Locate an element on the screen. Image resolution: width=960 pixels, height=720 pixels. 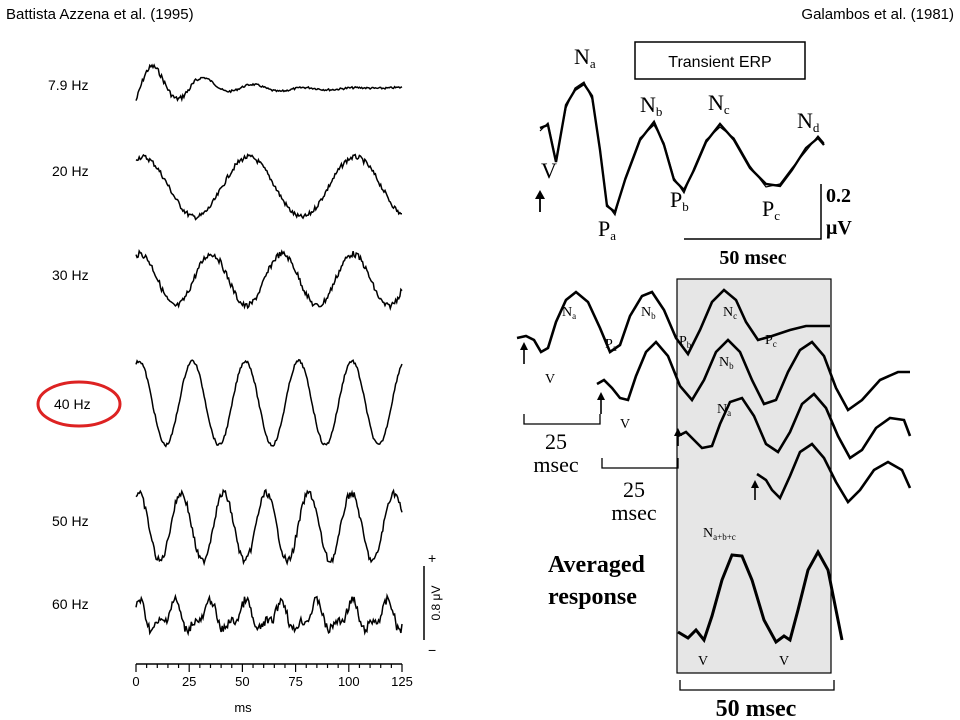
x-tick-label: 125 is located at coordinates (402, 681).